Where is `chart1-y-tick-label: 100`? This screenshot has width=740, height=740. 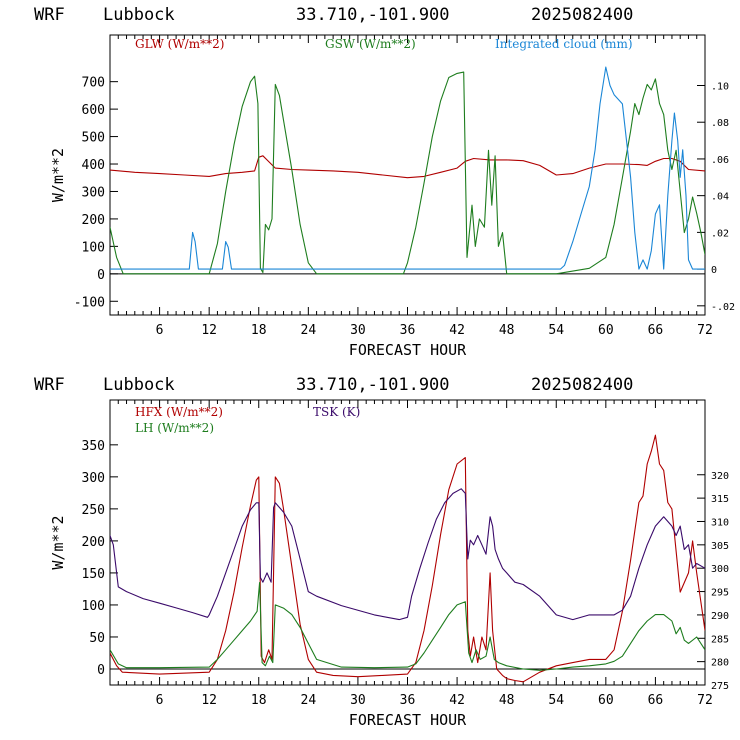 chart1-y-tick-label: 100 is located at coordinates (93, 247).